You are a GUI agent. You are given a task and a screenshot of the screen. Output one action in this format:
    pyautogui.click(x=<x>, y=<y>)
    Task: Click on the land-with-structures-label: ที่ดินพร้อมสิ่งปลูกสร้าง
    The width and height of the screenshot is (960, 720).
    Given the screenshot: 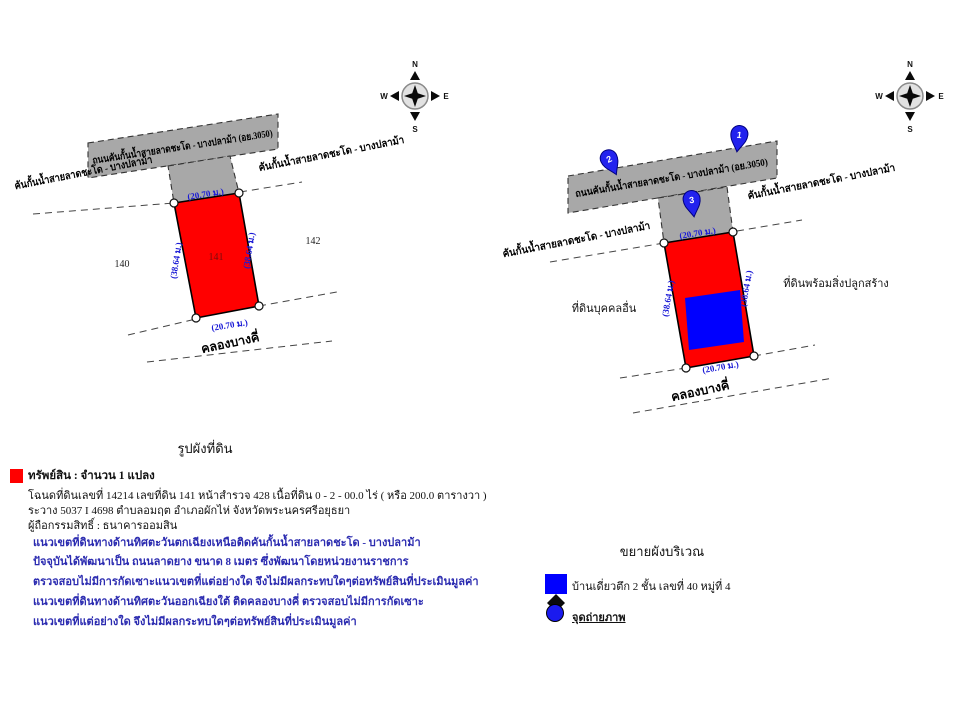 What is the action you would take?
    pyautogui.click(x=836, y=282)
    